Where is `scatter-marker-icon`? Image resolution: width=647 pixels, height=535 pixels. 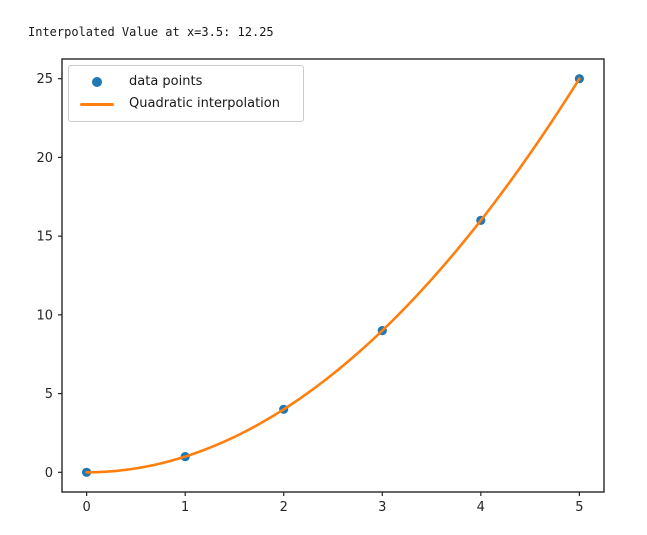 scatter-marker-icon is located at coordinates (97, 82).